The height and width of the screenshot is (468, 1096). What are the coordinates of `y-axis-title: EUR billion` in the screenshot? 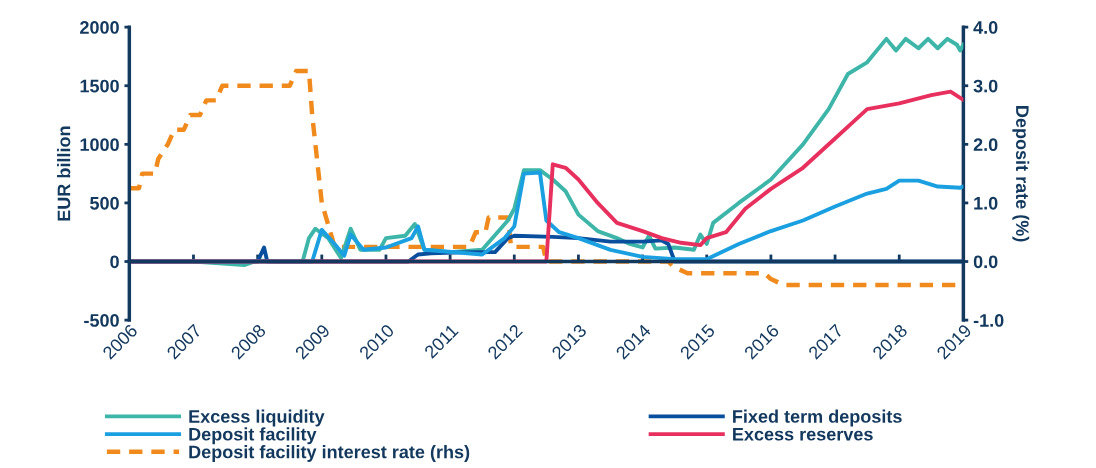 It's located at (64, 173).